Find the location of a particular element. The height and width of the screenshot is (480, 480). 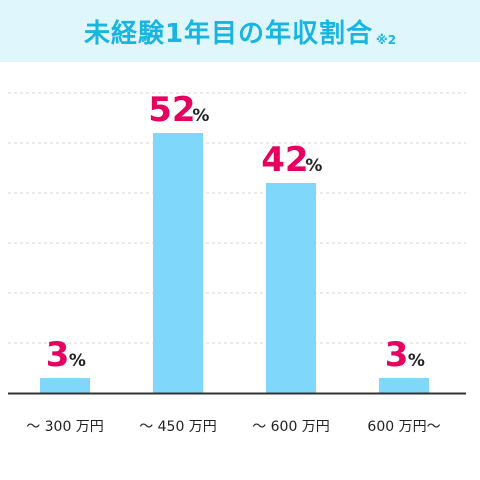

data-label-value: 52 is located at coordinates (171, 110).